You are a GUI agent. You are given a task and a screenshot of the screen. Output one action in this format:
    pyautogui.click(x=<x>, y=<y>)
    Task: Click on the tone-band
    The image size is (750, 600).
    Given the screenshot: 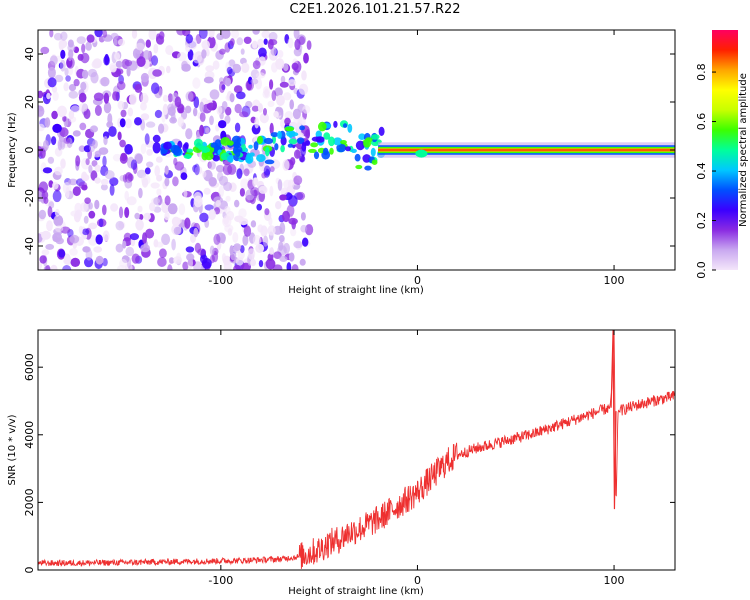 What is the action you would take?
    pyautogui.click(x=526, y=150)
    